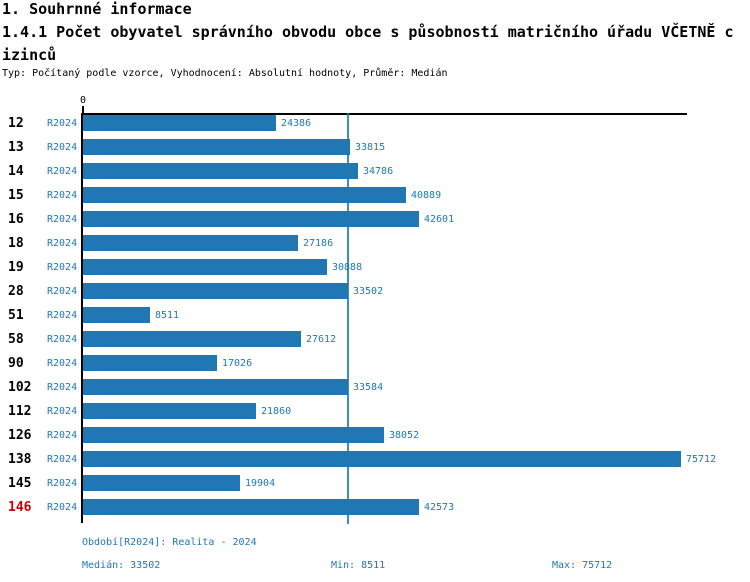  Describe the element at coordinates (404, 435) in the screenshot. I see `bar-value-label: 38052` at that location.